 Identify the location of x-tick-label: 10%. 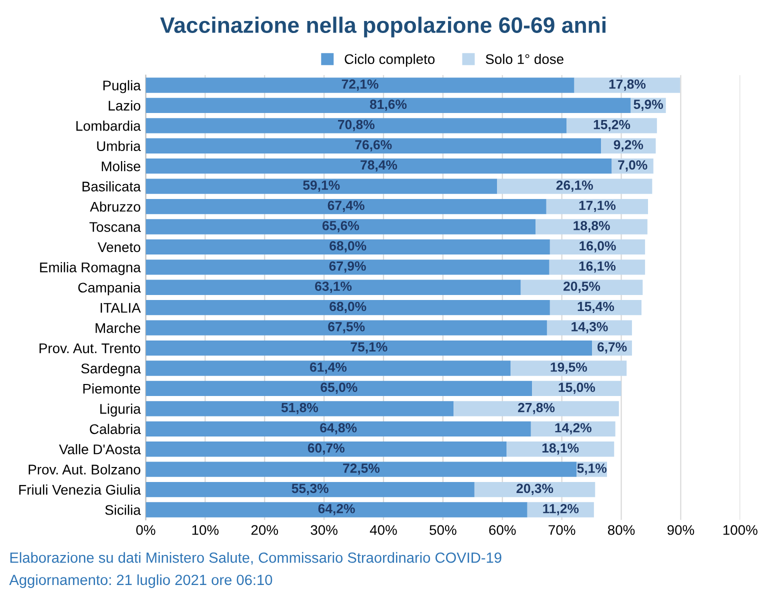
(205, 530).